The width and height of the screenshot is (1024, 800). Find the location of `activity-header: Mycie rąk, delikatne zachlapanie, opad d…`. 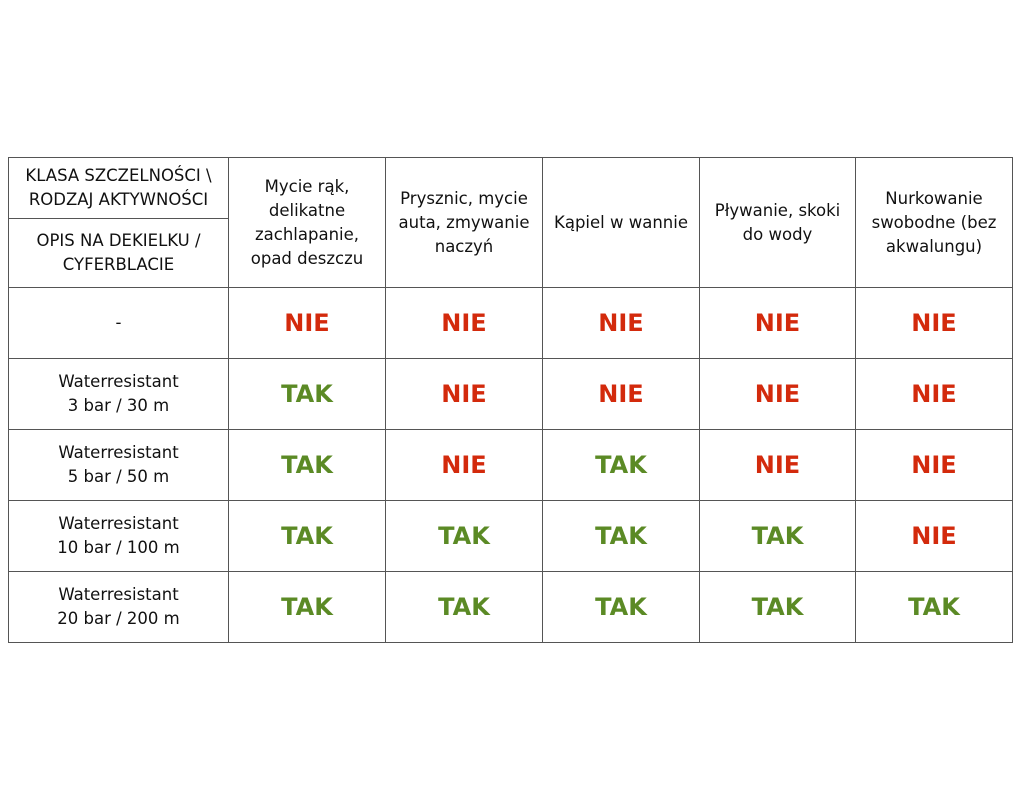

activity-header: Mycie rąk, delikatne zachlapanie, opad d… is located at coordinates (307, 222).